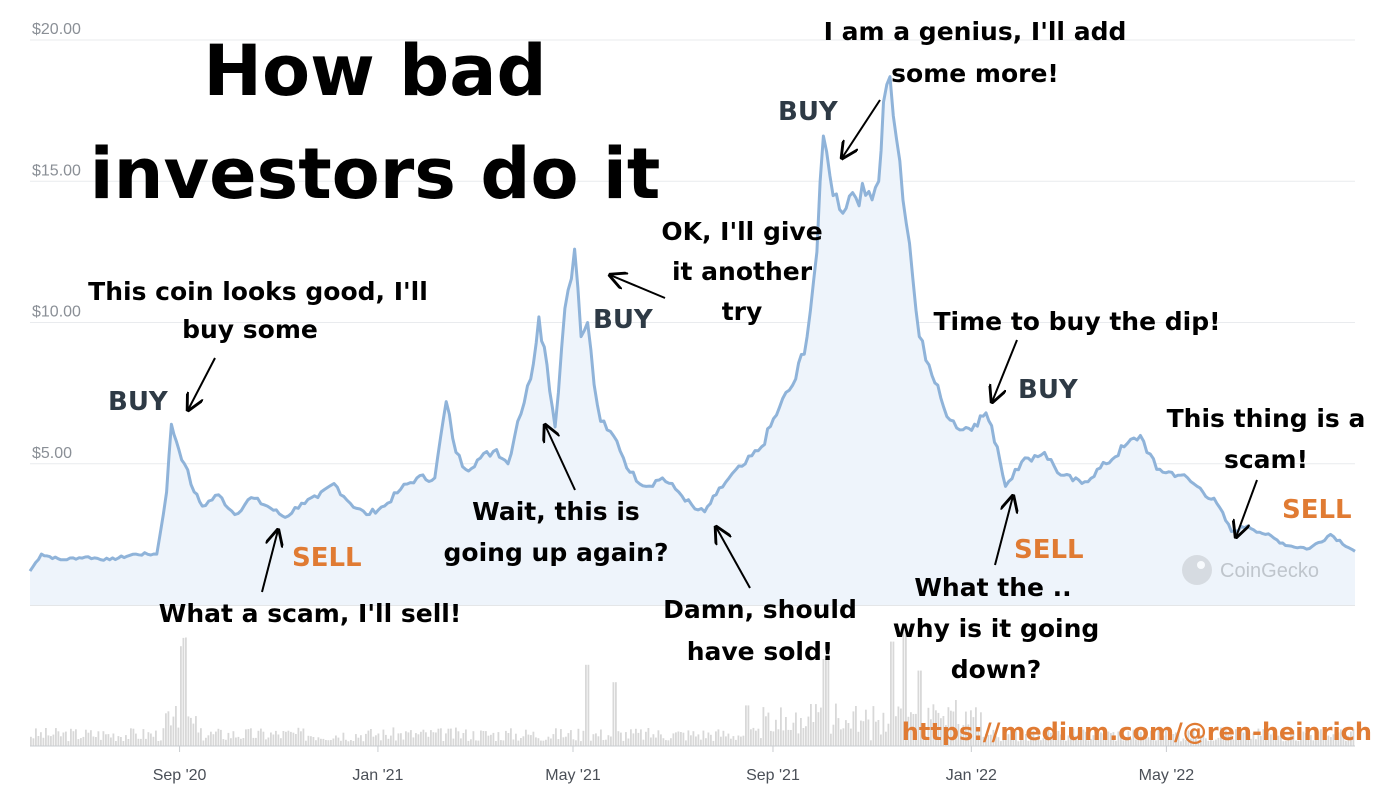  I want to click on annotation-4-line-1: OK, I'll give, so click(741, 231).